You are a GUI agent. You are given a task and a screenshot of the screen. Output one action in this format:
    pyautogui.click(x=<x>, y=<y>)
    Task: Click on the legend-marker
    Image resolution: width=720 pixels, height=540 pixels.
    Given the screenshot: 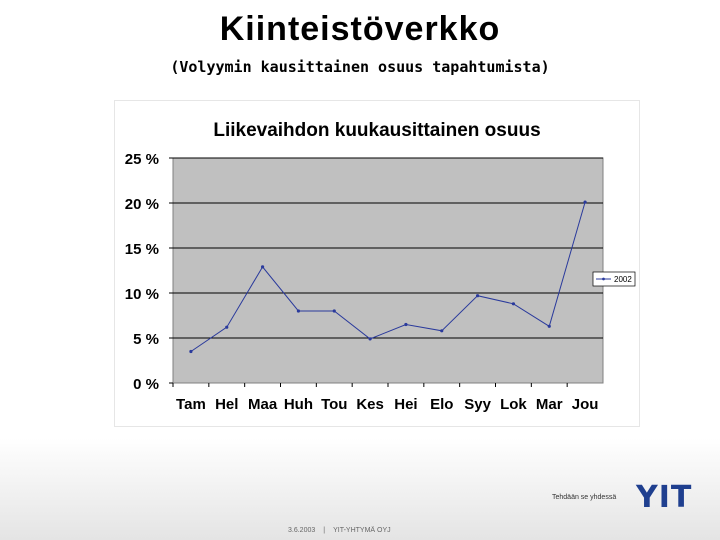 What is the action you would take?
    pyautogui.click(x=603, y=279)
    